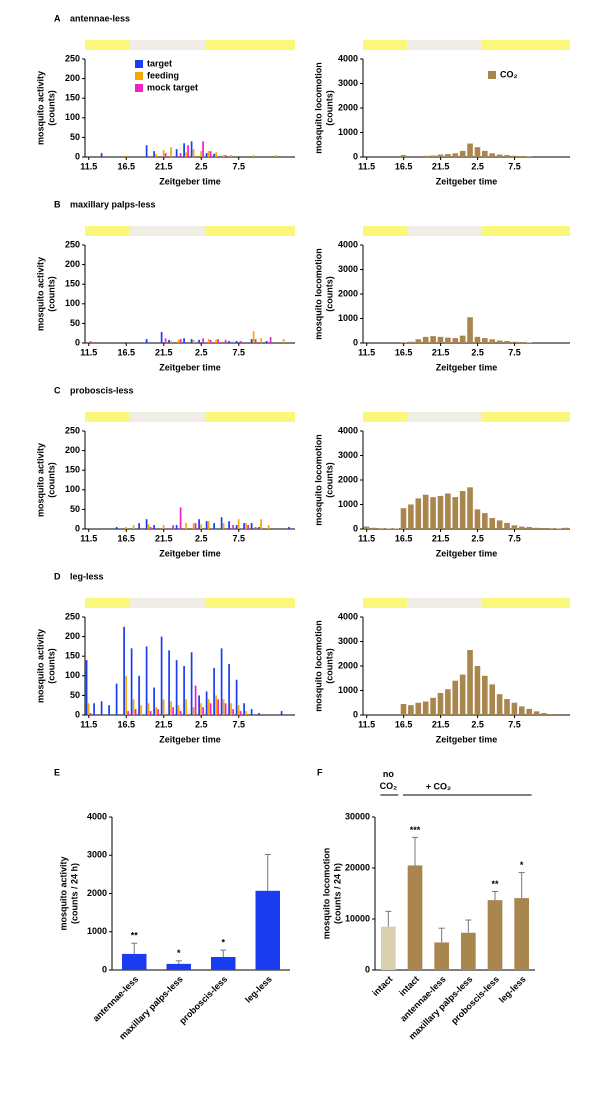  Describe the element at coordinates (57, 772) in the screenshot. I see `panel-label: E` at that location.